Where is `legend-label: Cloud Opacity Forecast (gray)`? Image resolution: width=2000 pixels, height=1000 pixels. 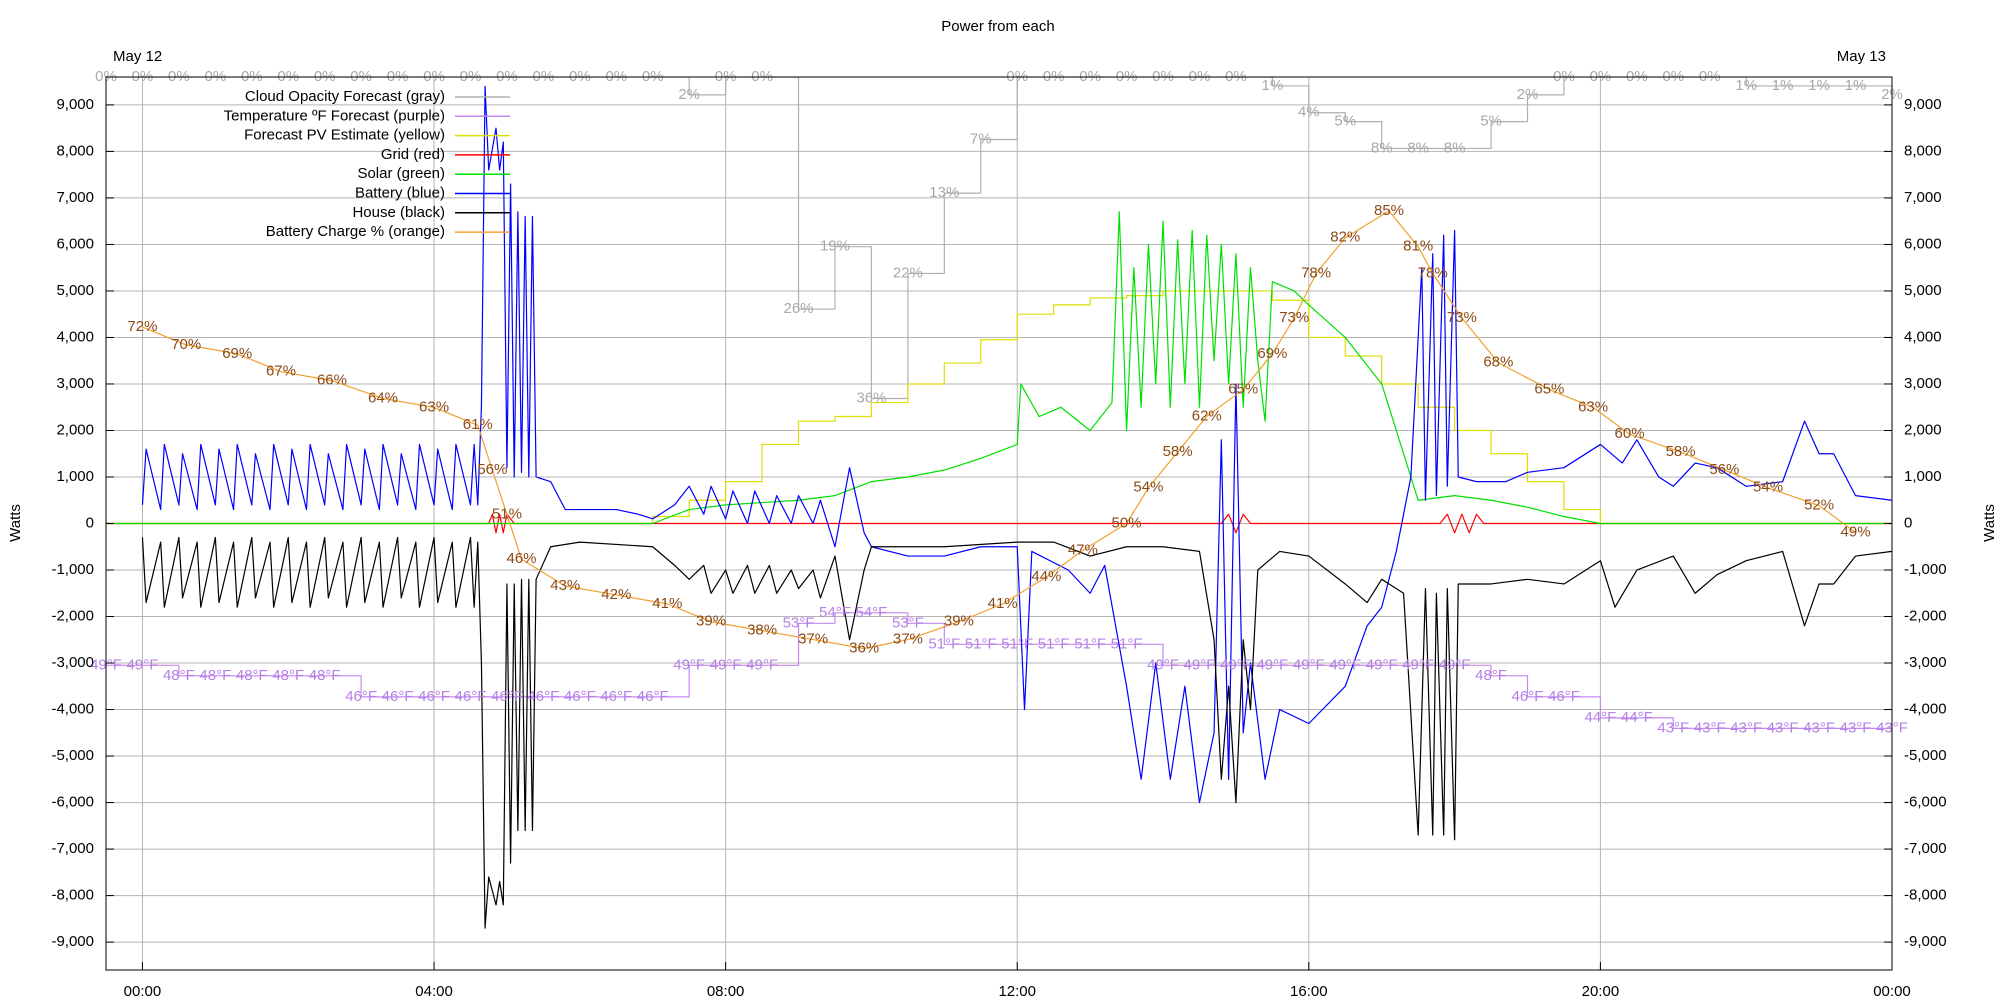
legend-label: Cloud Opacity Forecast (gray) is located at coordinates (345, 96).